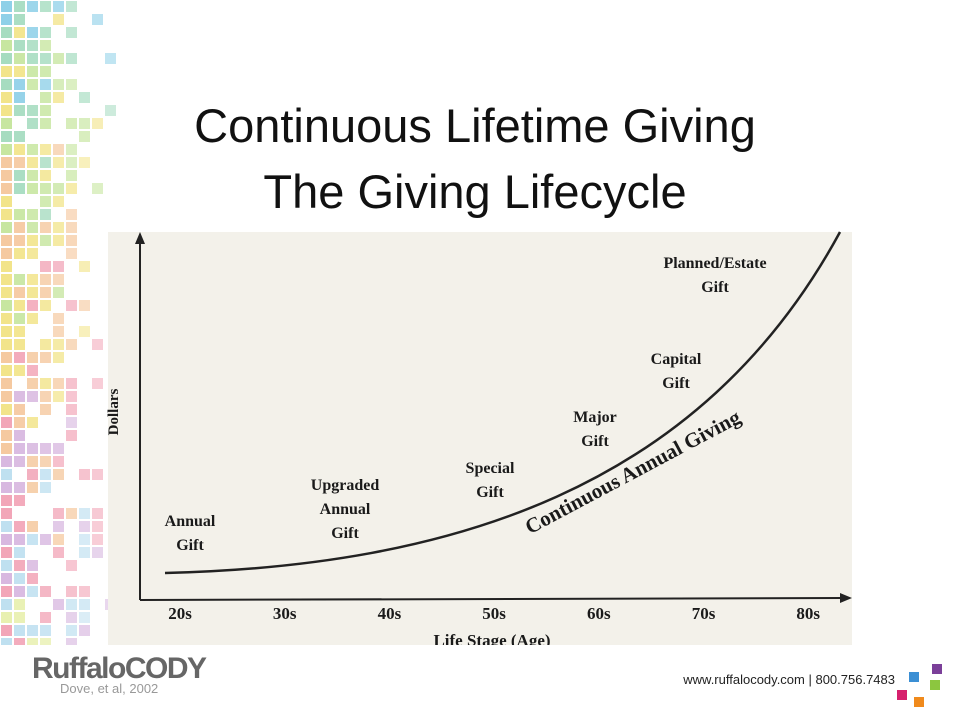 The height and width of the screenshot is (720, 960). What do you see at coordinates (475, 125) in the screenshot?
I see `title-line: Continuous Lifetime Giving` at bounding box center [475, 125].